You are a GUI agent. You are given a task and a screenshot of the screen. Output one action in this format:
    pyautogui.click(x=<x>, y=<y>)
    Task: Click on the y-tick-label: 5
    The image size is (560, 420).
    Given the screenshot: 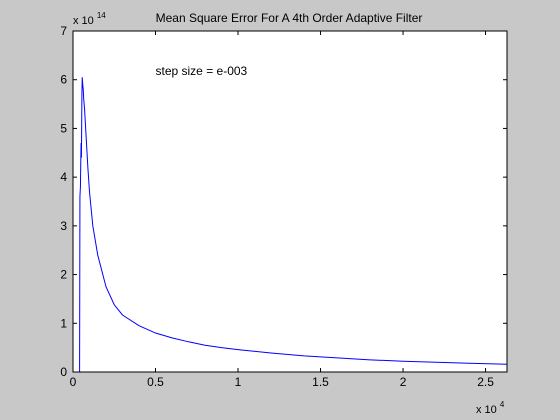 What is the action you would take?
    pyautogui.click(x=63, y=128)
    